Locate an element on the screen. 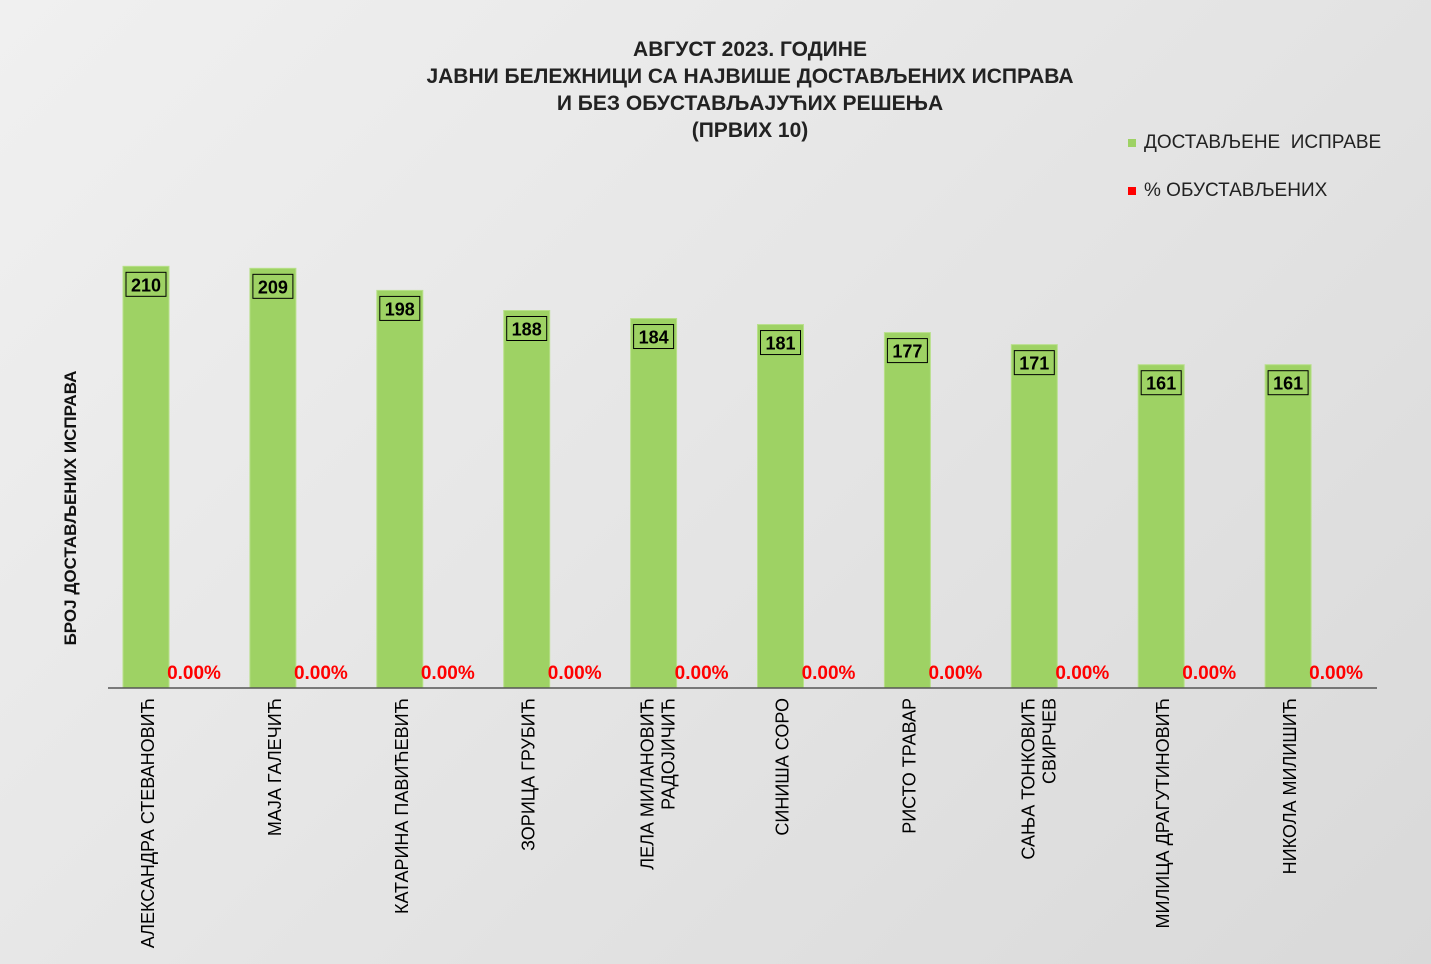 Image resolution: width=1431 pixels, height=964 pixels. x-tick-label: МАЈА ГАЛЕЧИЋ is located at coordinates (275, 767).